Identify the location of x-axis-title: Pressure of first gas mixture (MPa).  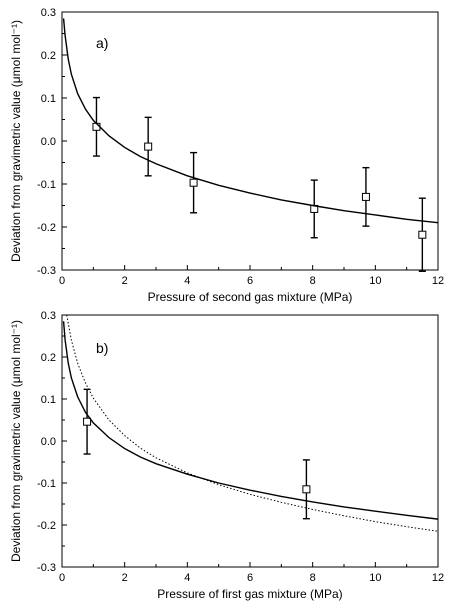
(249, 594).